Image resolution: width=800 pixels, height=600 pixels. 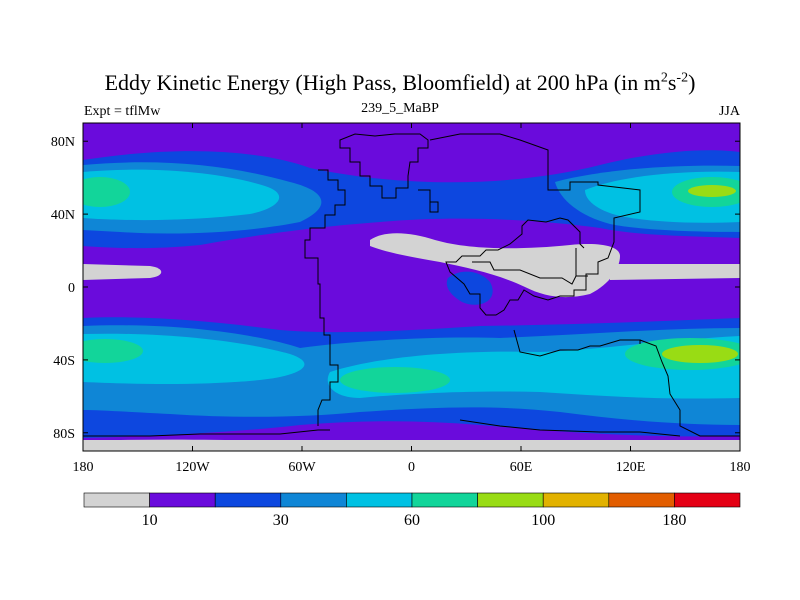 What do you see at coordinates (63, 215) in the screenshot?
I see `y-tick-label-1: 40N` at bounding box center [63, 215].